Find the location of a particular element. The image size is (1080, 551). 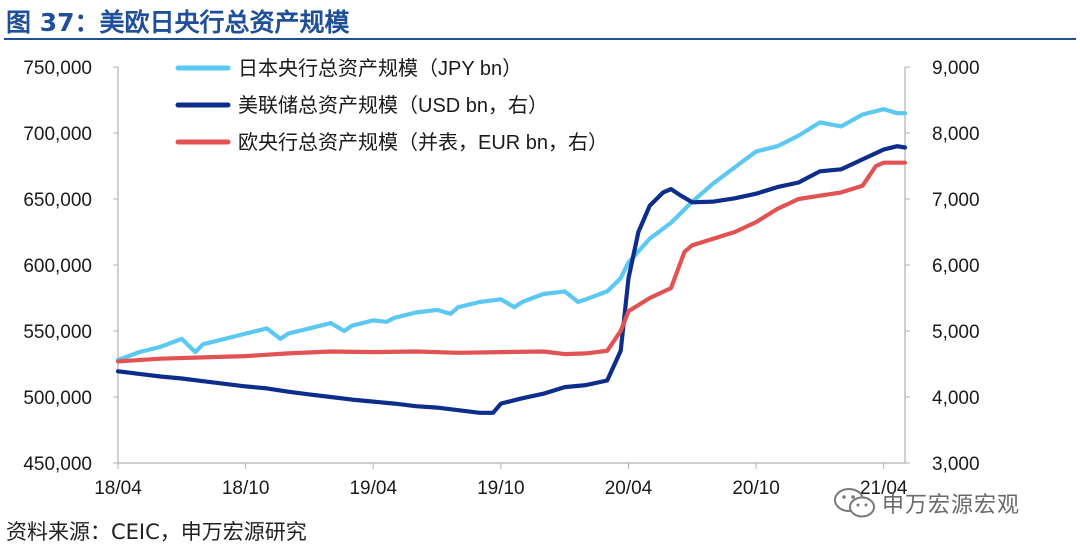

y-left-tick-label: 700,000 is located at coordinates (57, 134).